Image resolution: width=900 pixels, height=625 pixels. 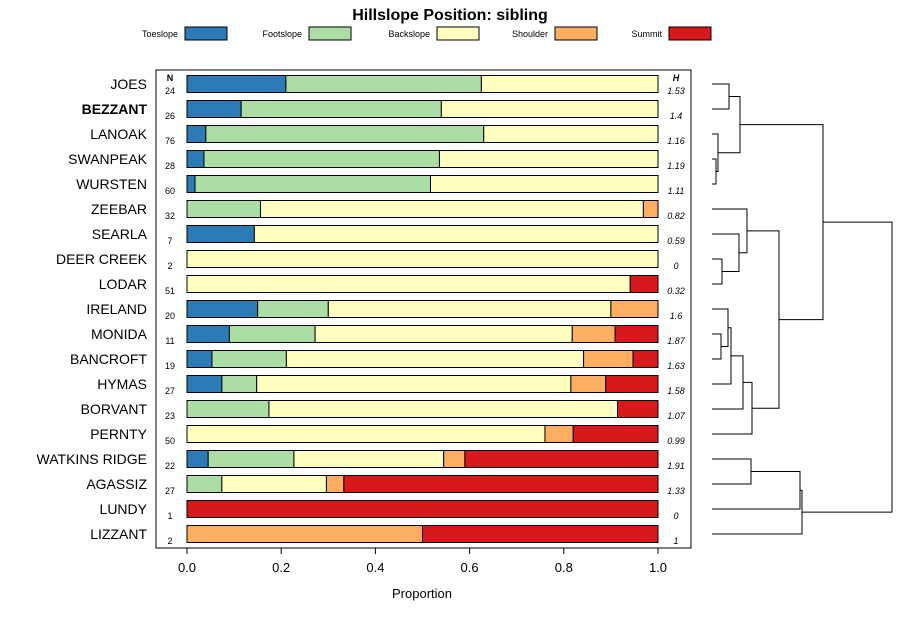 What do you see at coordinates (170, 466) in the screenshot?
I see `row-n-value: 22` at bounding box center [170, 466].